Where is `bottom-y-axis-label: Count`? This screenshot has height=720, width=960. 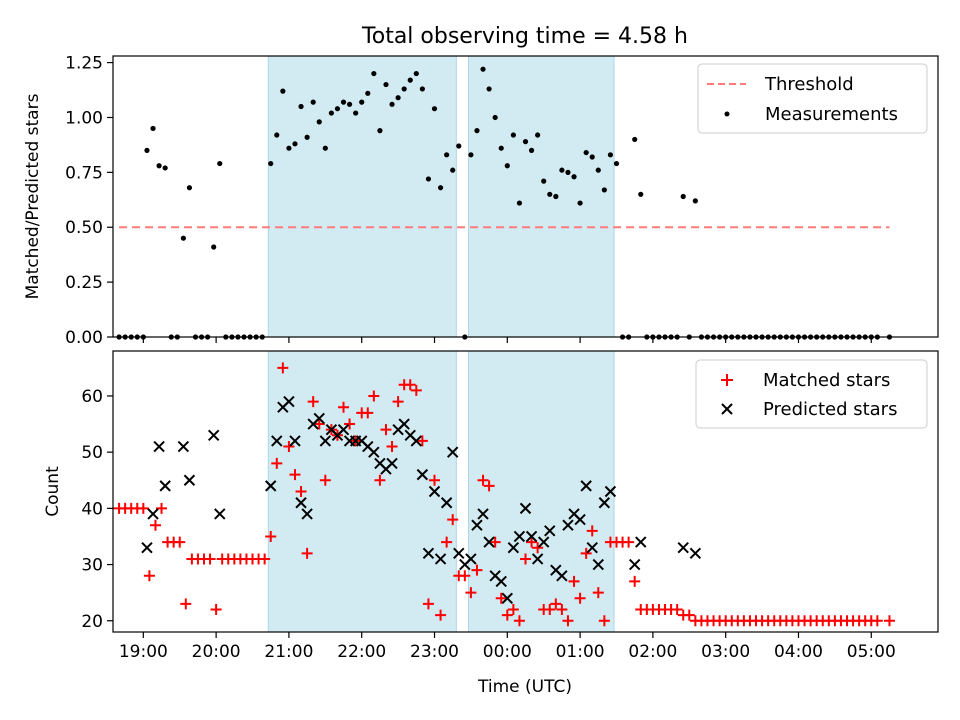 bottom-y-axis-label: Count is located at coordinates (53, 491).